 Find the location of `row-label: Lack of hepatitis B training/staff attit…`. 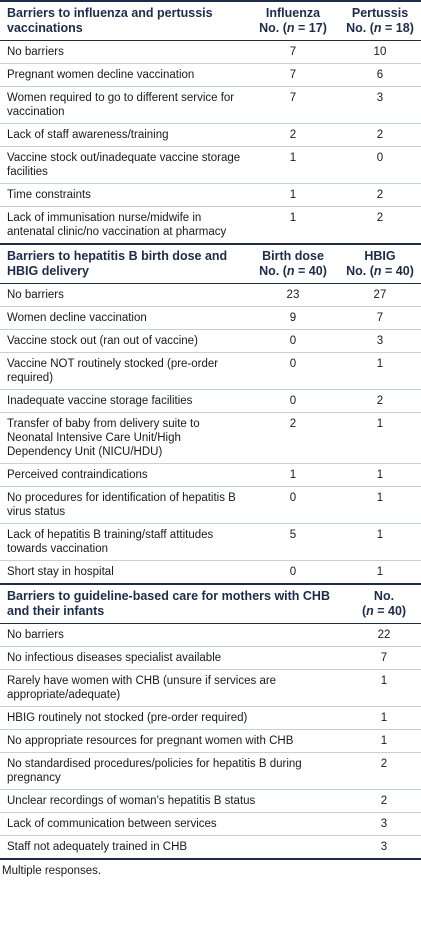

row-label: Lack of hepatitis B training/staff attit… is located at coordinates (110, 542).